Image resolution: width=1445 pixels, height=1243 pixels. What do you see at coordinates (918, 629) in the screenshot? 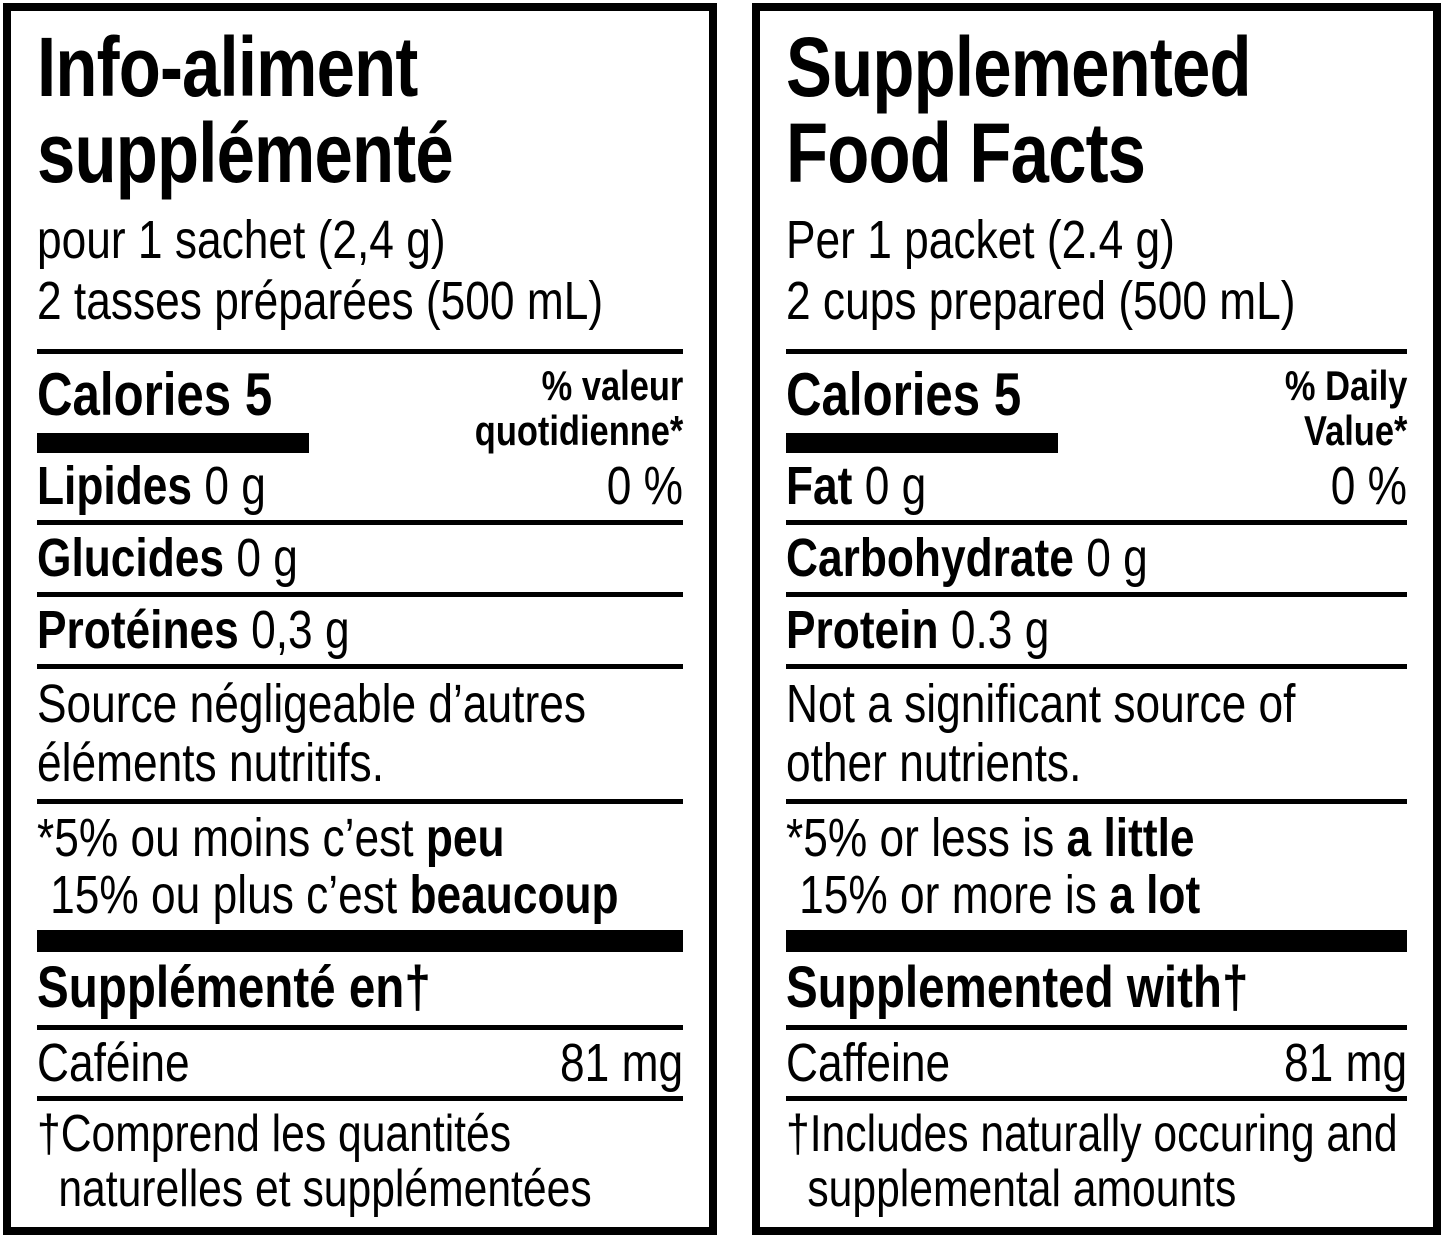
I see `nutrient-name-amount: Protein 0.3 g` at bounding box center [918, 629].